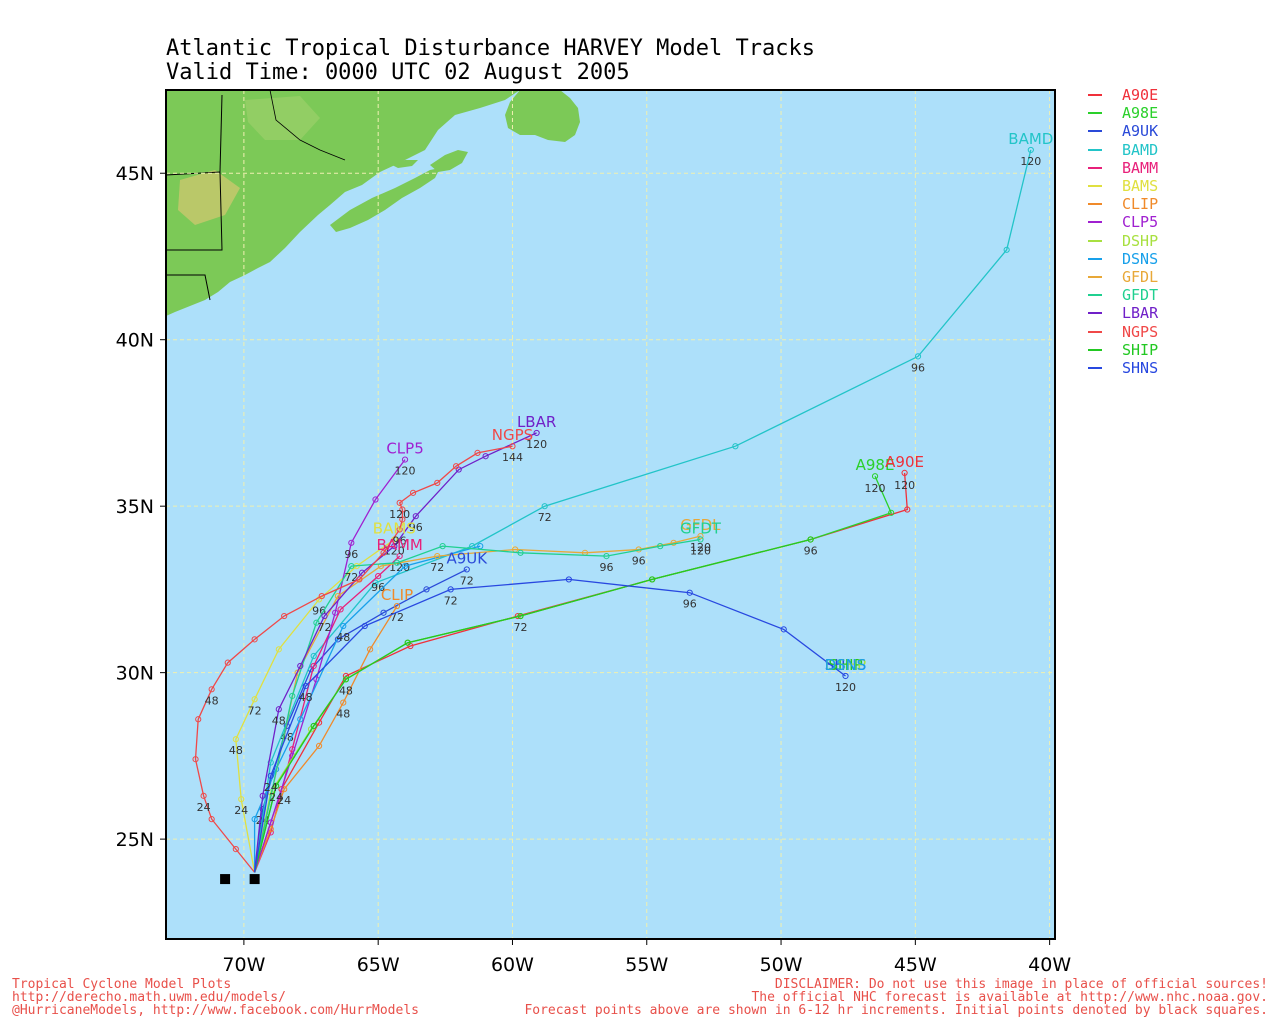  Describe the element at coordinates (1140, 131) in the screenshot. I see `legend-label: A9UK` at that location.